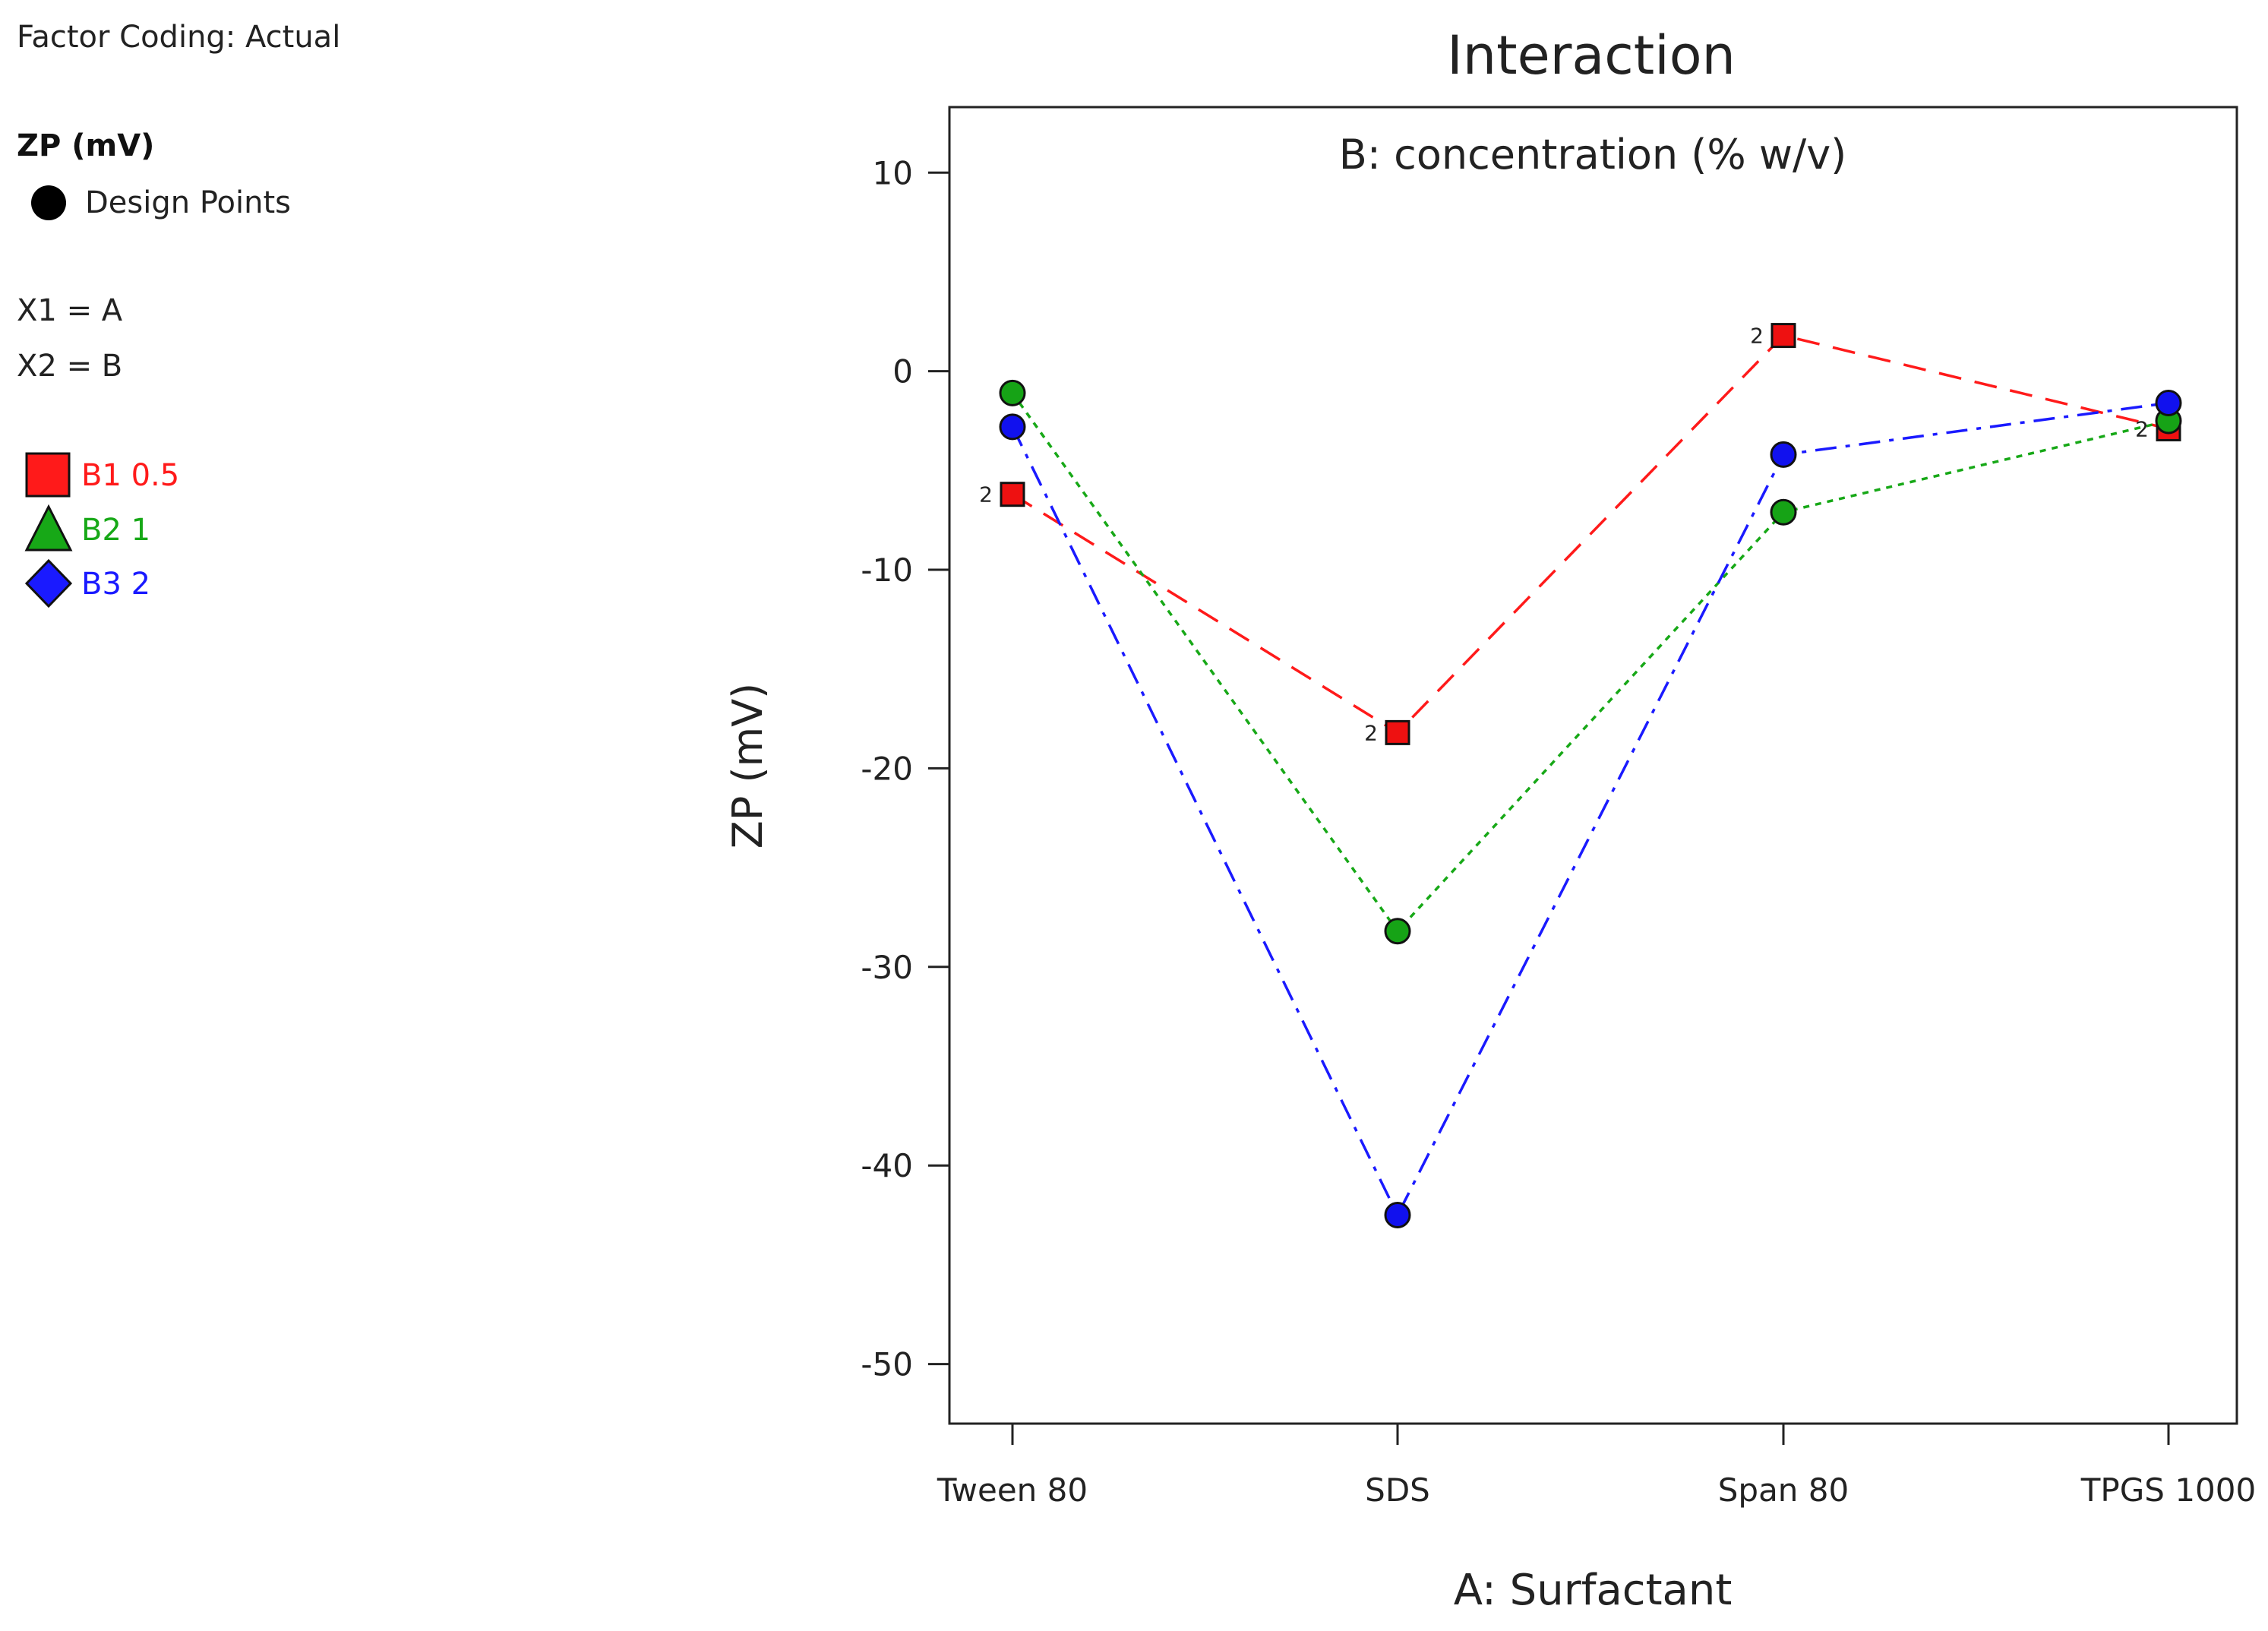 Image resolution: width=2268 pixels, height=1631 pixels. What do you see at coordinates (115, 530) in the screenshot?
I see `legend-item-label: B2 1` at bounding box center [115, 530].